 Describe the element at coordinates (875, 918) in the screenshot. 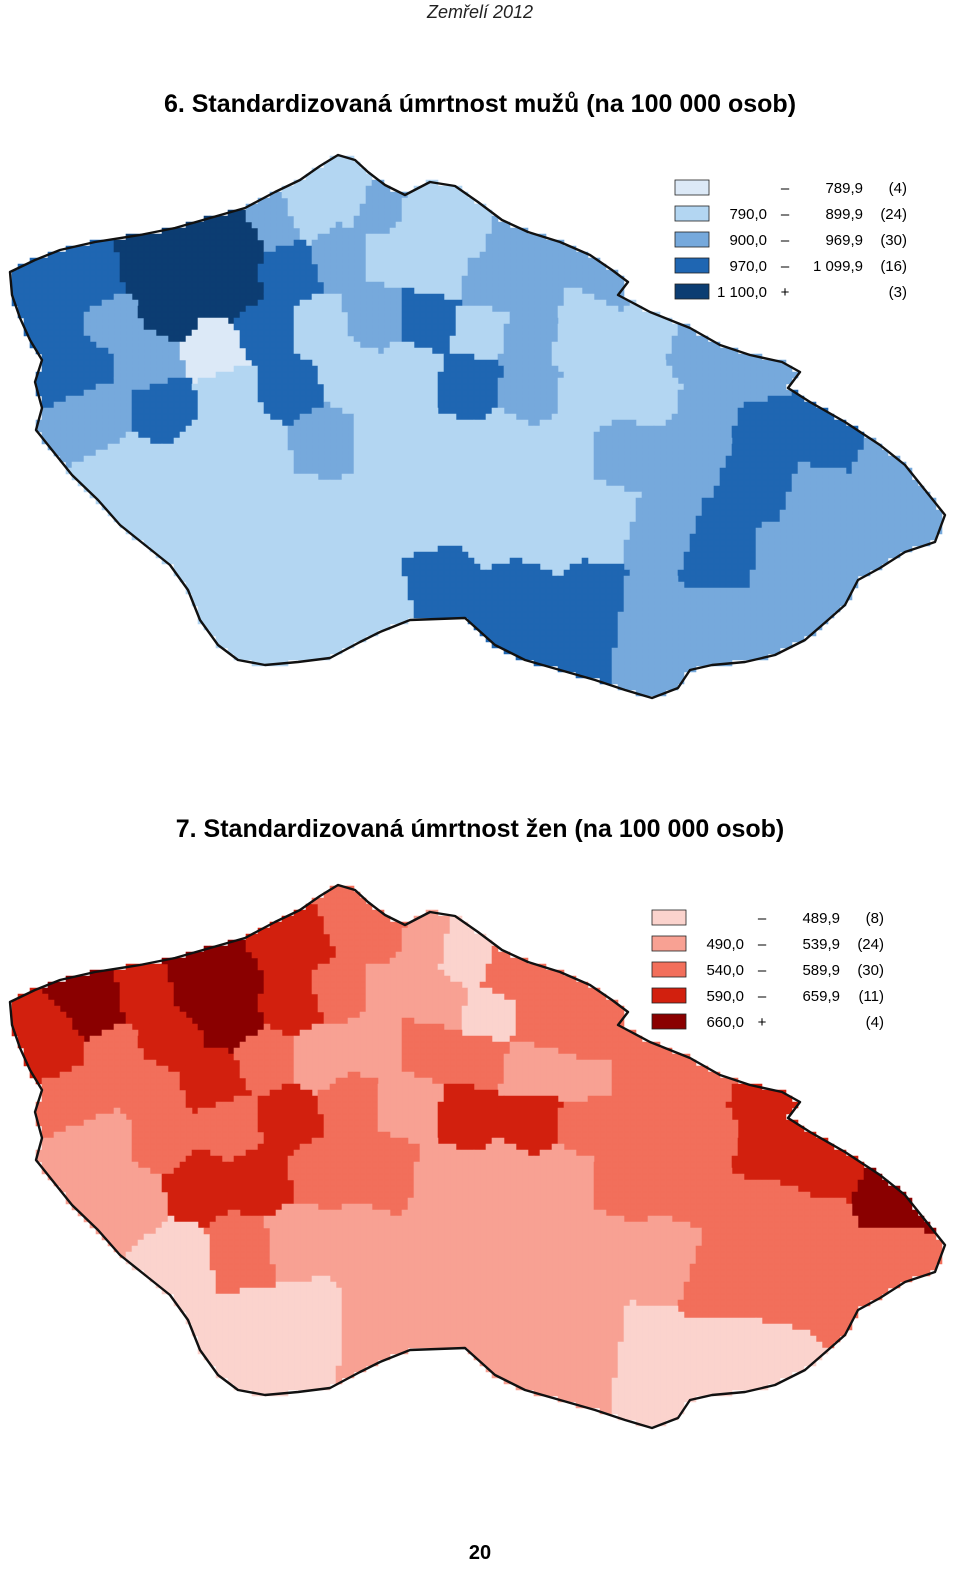

I see `legend-count: (8)` at that location.